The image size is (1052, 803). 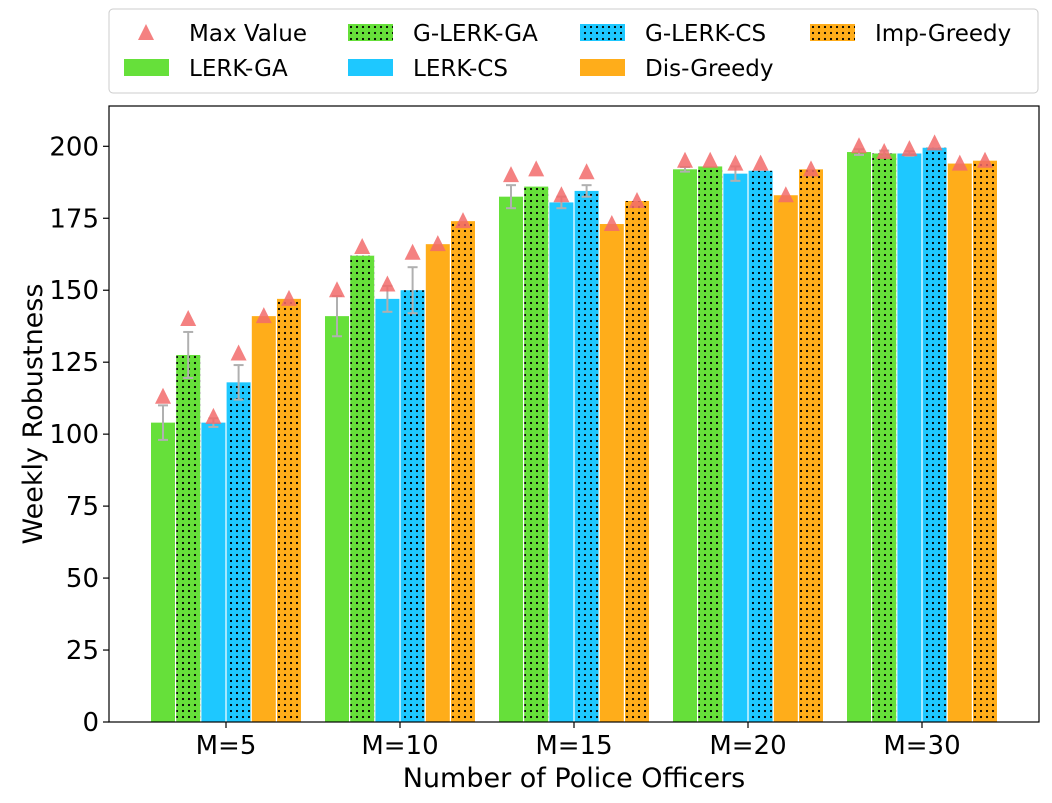 I want to click on y-tick-label: 50, so click(x=82, y=579).